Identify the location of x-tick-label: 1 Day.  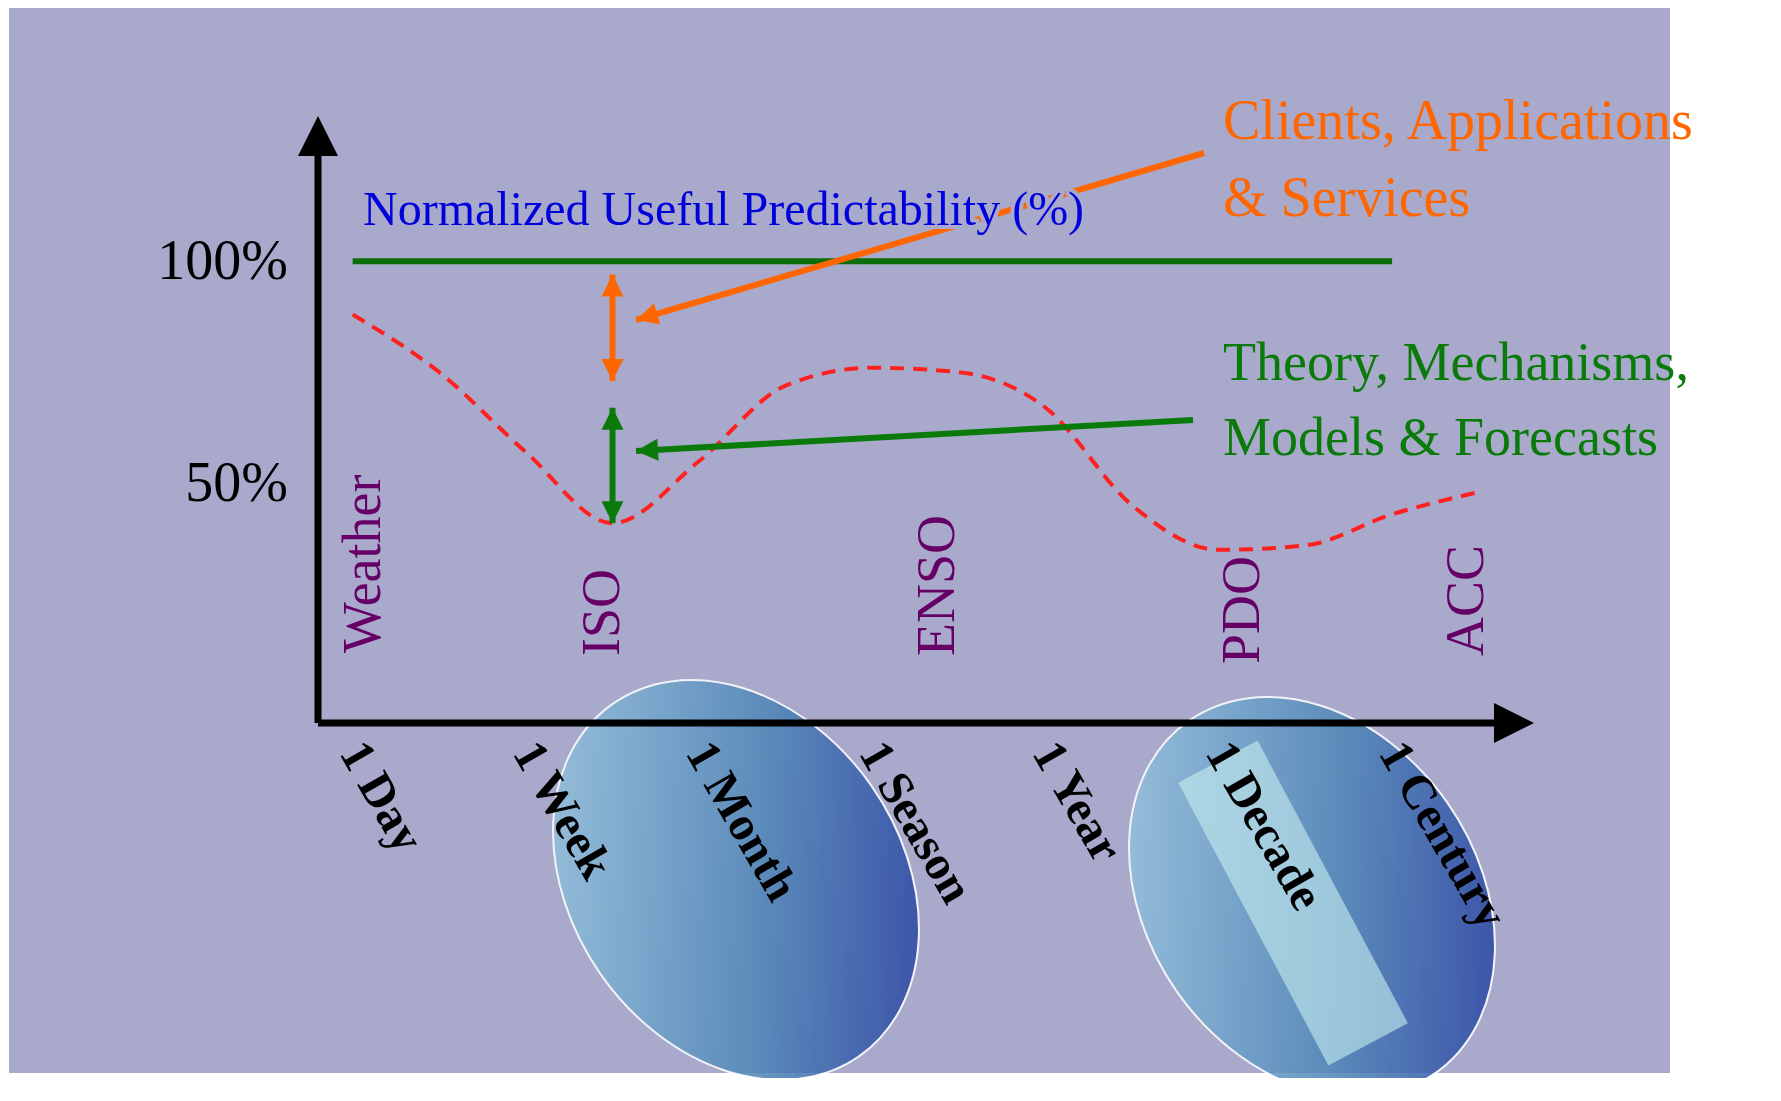
(382, 796).